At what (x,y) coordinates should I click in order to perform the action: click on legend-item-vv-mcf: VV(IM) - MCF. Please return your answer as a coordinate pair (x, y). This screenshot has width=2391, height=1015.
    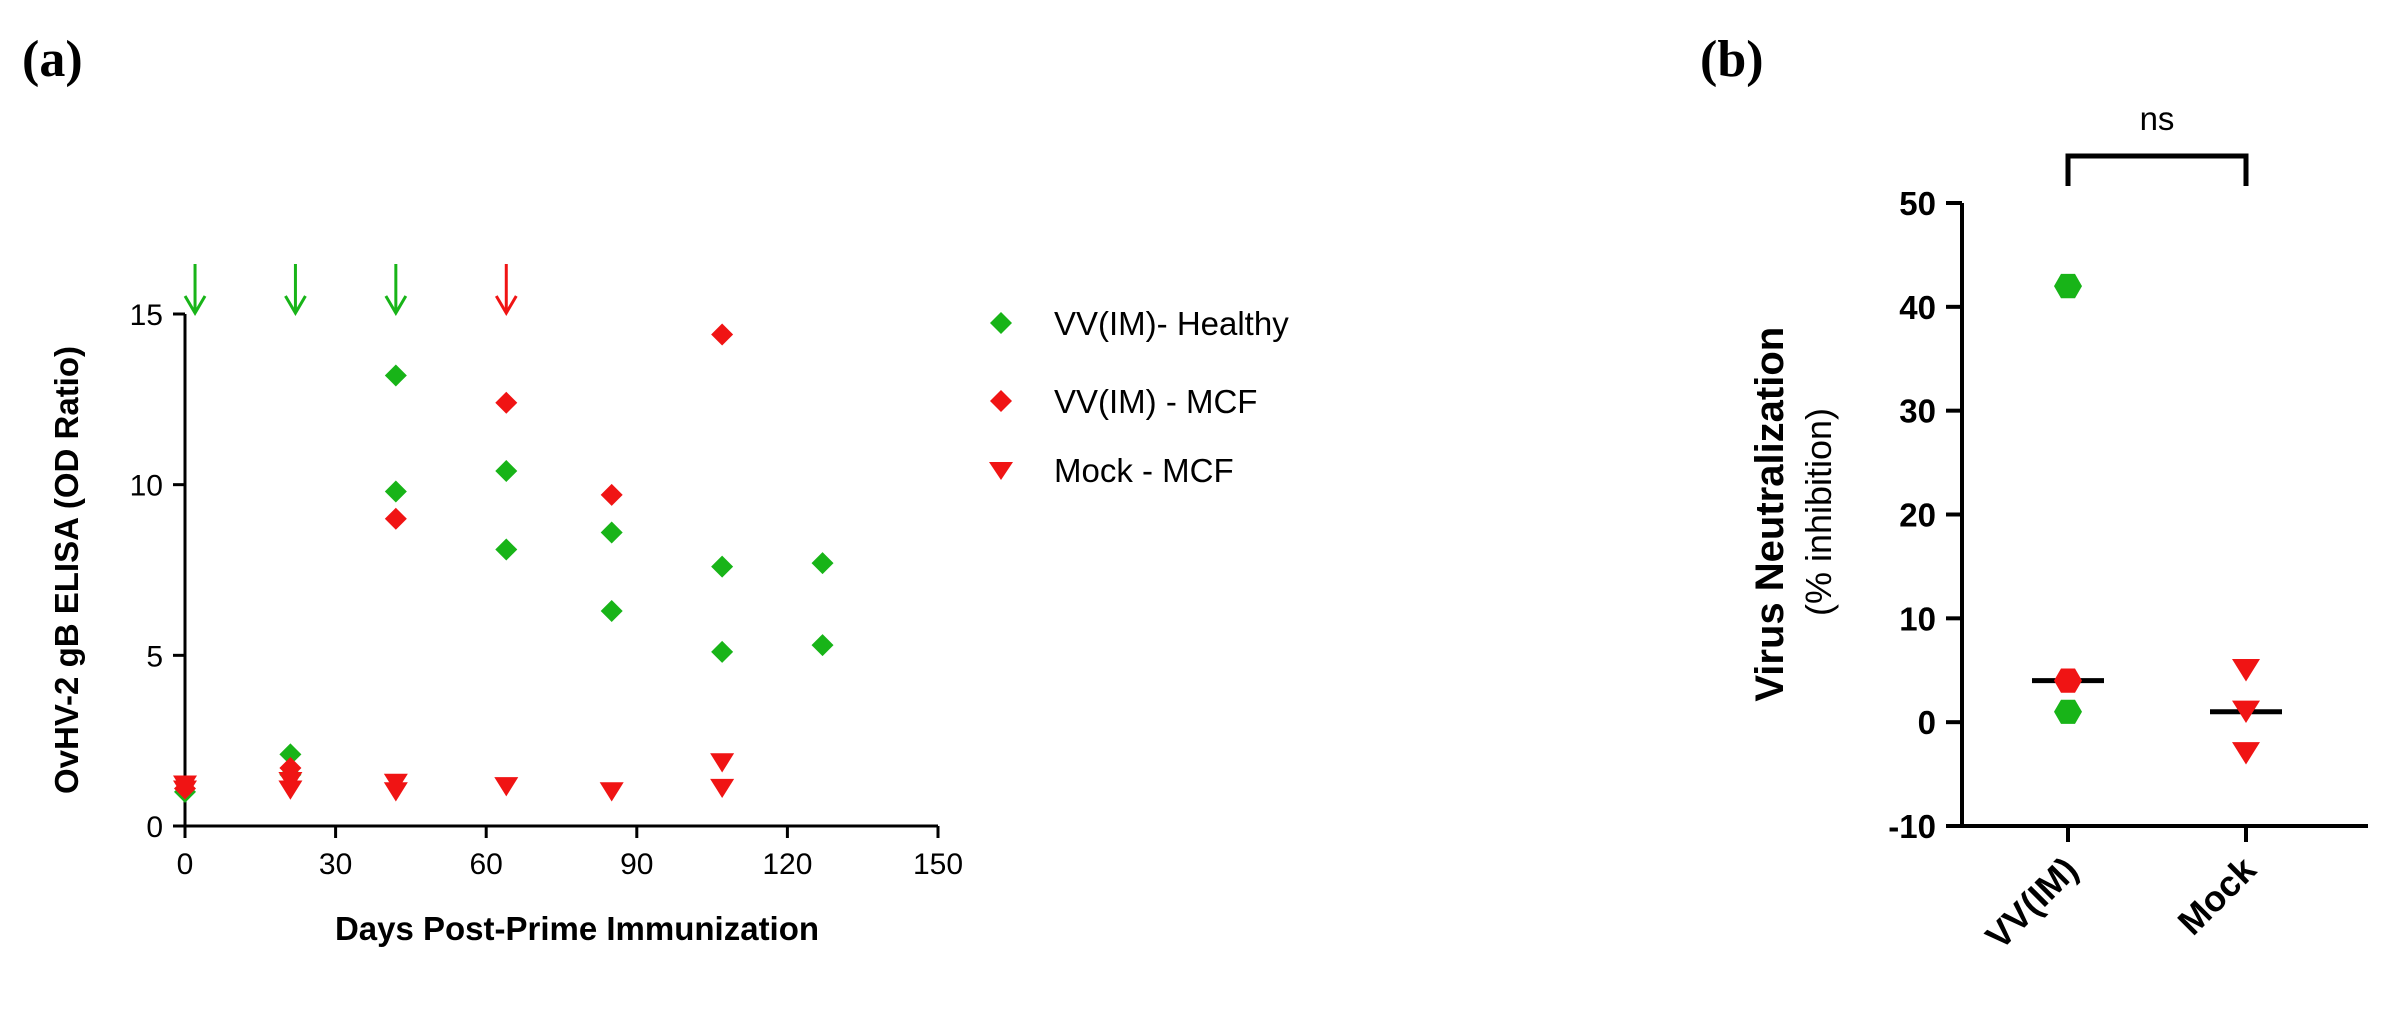
    Looking at the image, I should click on (1123, 401).